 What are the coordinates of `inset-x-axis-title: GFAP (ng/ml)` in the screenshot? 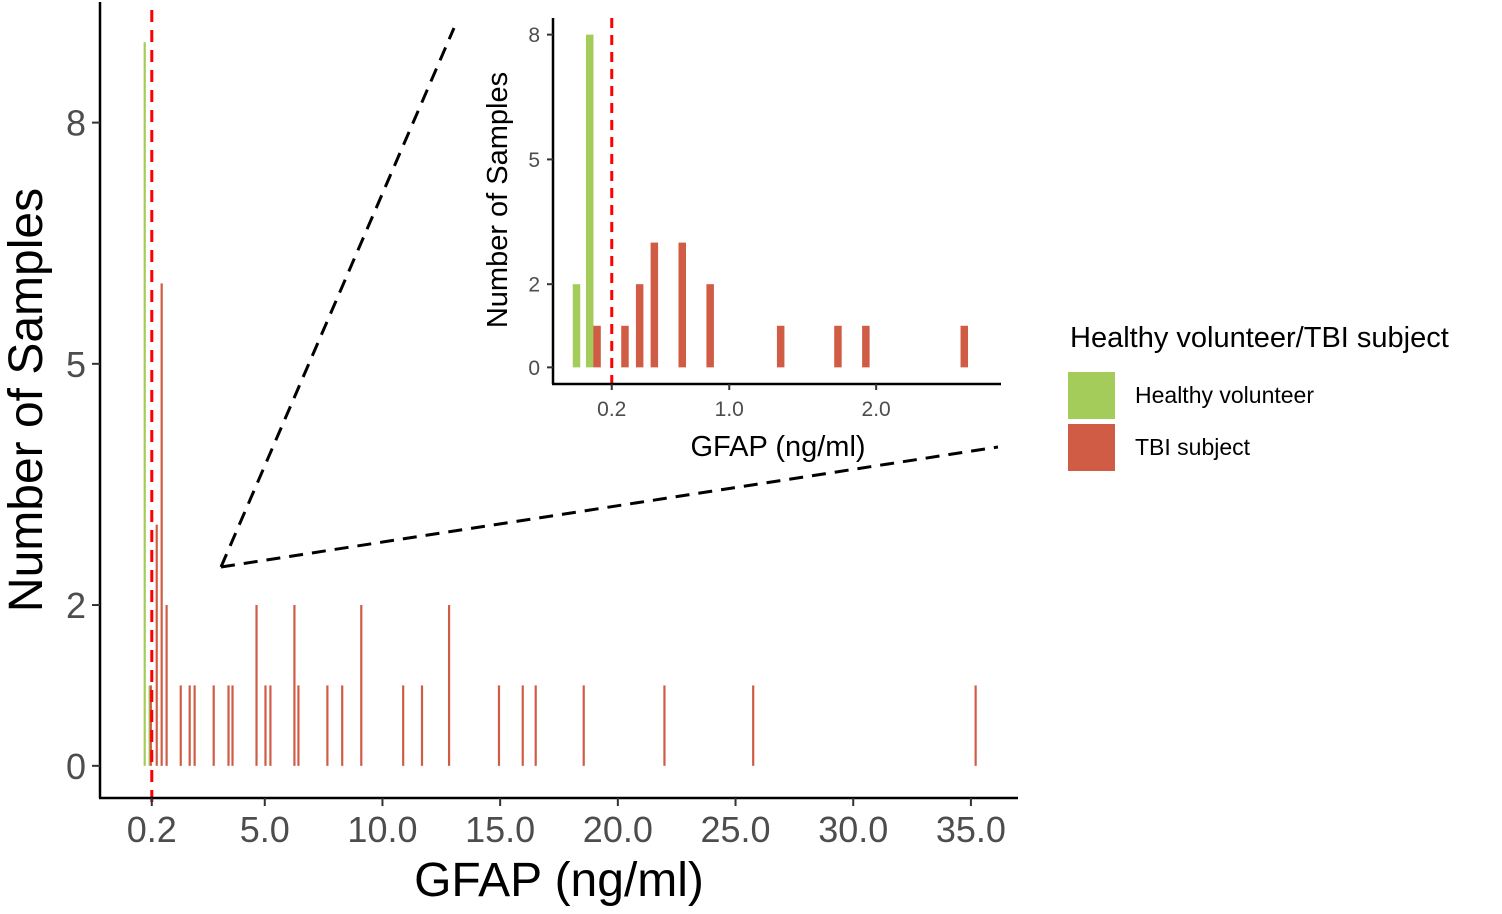 It's located at (777, 447).